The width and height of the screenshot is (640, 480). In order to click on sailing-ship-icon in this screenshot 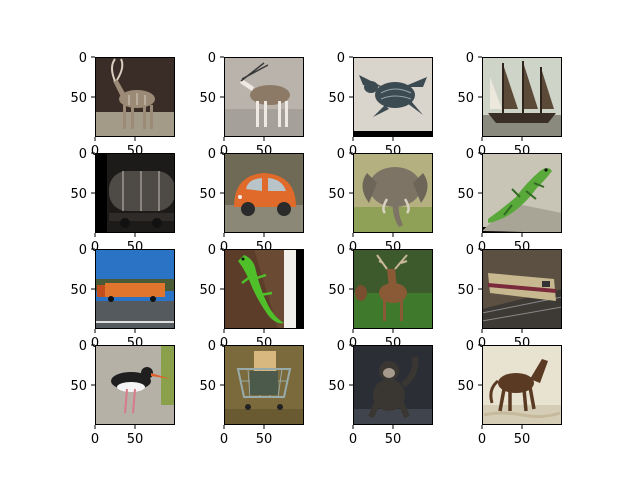, I will do `click(522, 97)`.